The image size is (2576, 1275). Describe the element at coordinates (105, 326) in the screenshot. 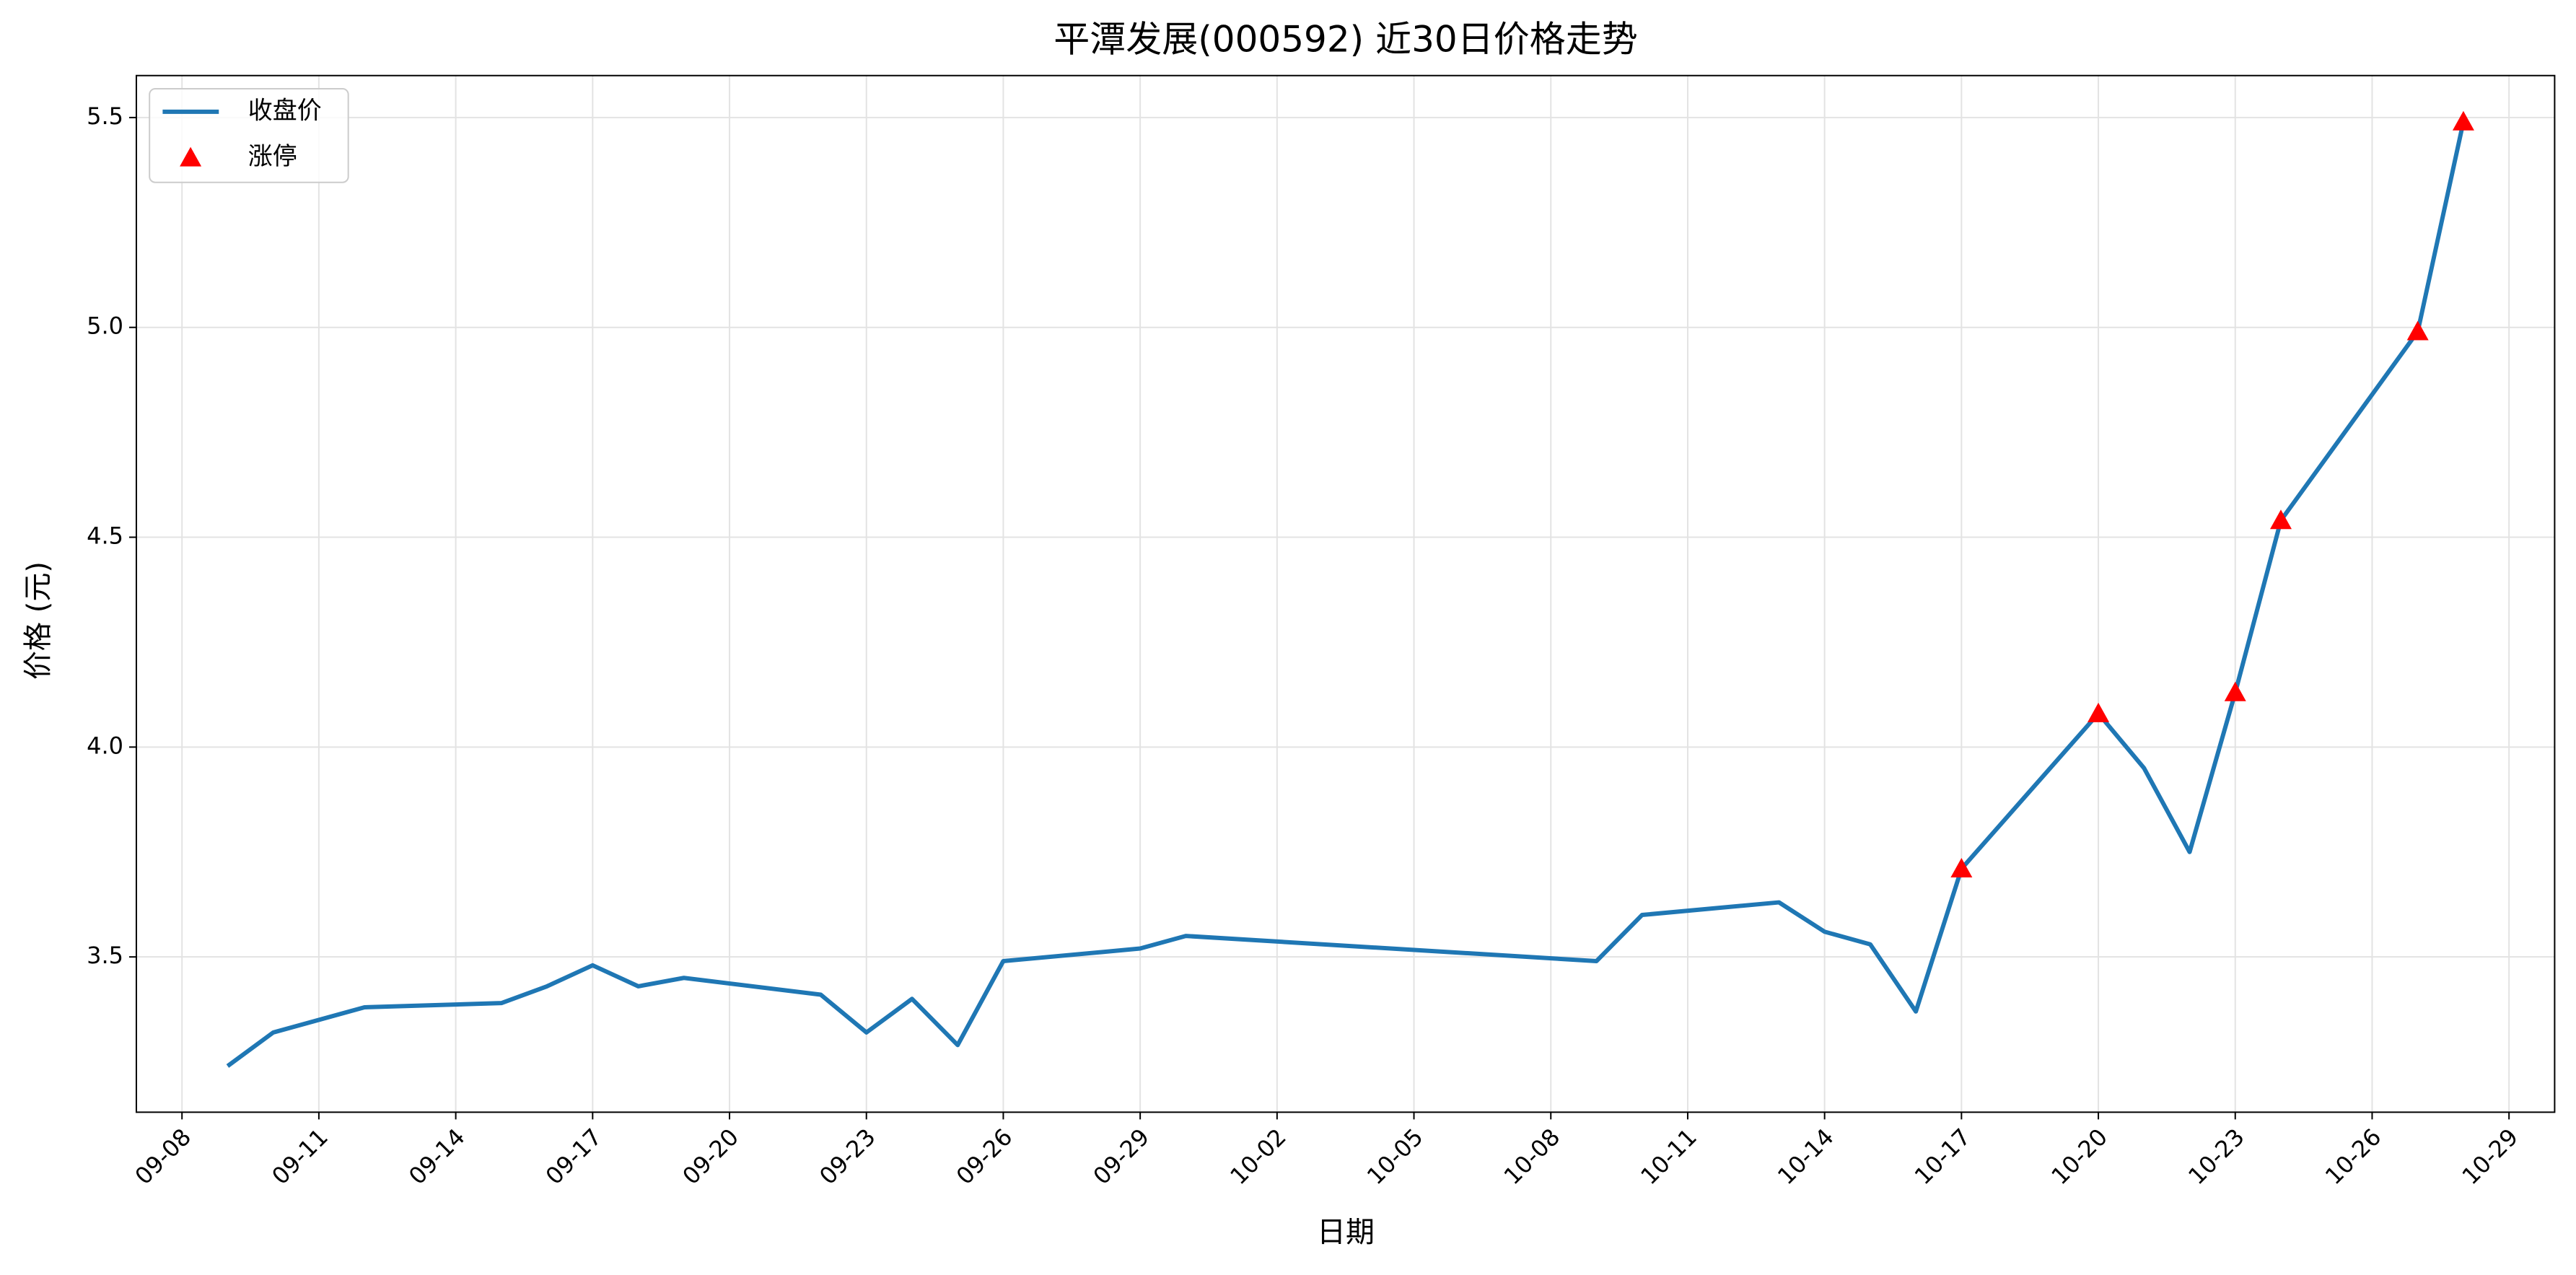

I see `y-tick-label: 5.0` at that location.